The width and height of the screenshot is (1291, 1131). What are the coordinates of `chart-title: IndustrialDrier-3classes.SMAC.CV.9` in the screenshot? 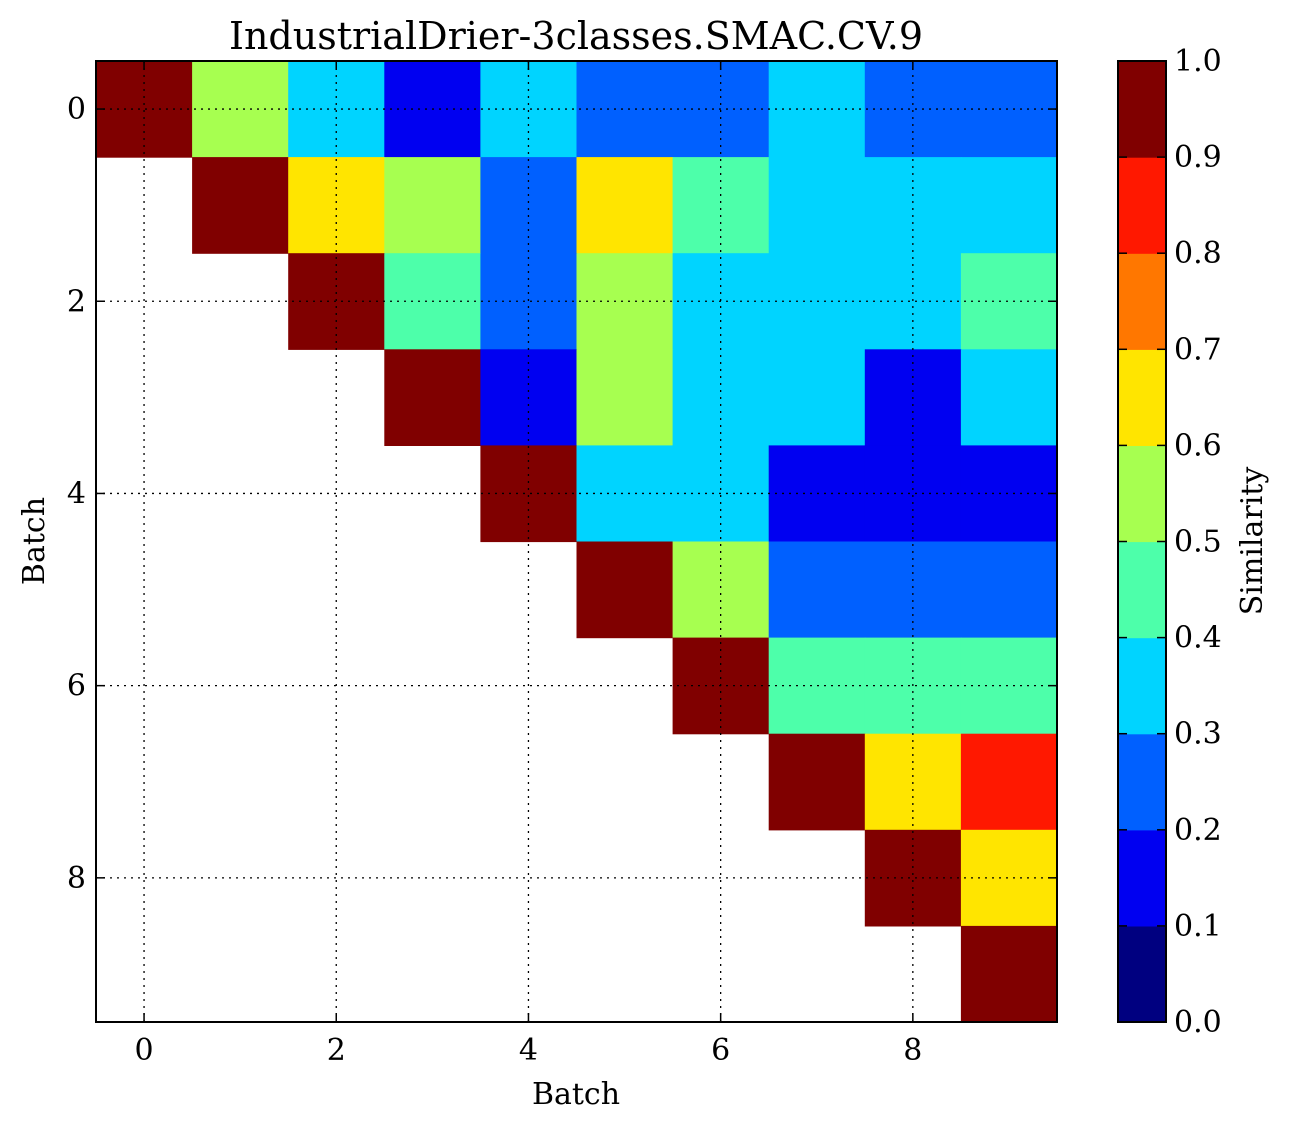 It's located at (576, 36).